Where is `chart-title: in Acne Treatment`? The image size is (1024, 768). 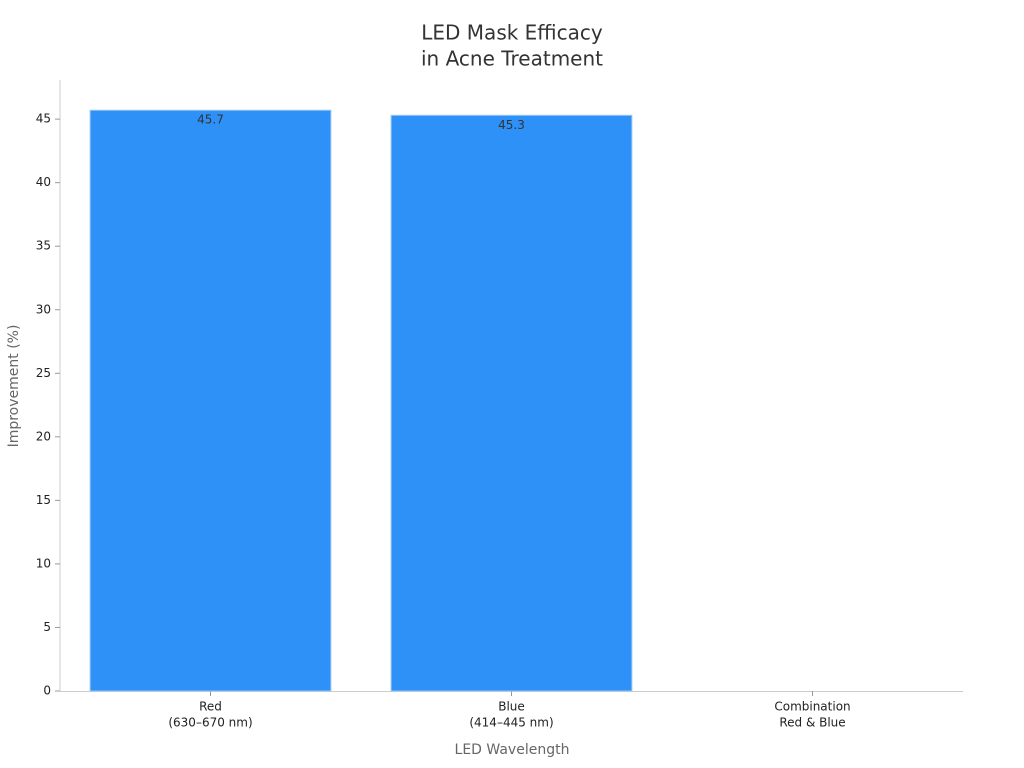
chart-title: in Acne Treatment is located at coordinates (512, 59).